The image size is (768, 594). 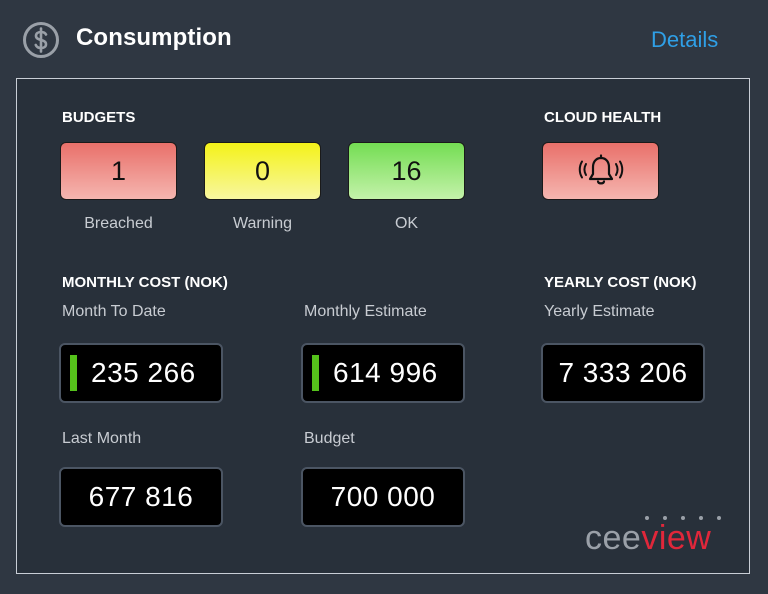 I want to click on yearly-estimate-label: Yearly Estimate, so click(x=599, y=311).